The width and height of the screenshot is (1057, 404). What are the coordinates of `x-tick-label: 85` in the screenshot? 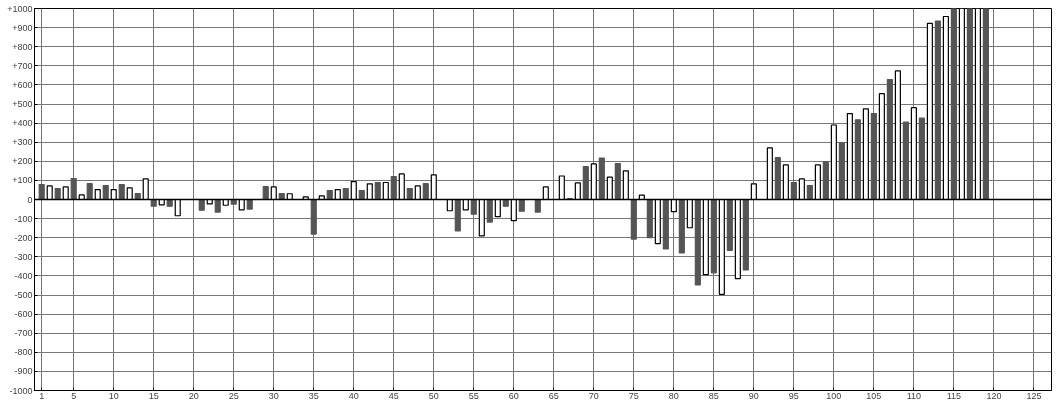 It's located at (713, 395).